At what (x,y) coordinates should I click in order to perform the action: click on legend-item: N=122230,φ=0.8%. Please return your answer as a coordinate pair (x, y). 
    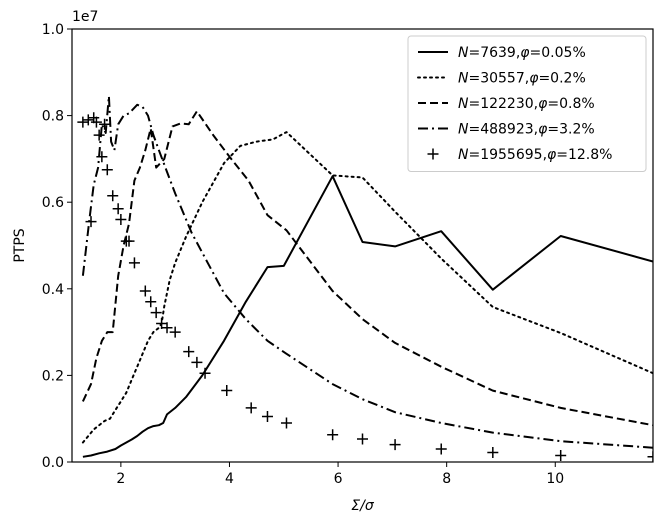
    Looking at the image, I should click on (506, 104).